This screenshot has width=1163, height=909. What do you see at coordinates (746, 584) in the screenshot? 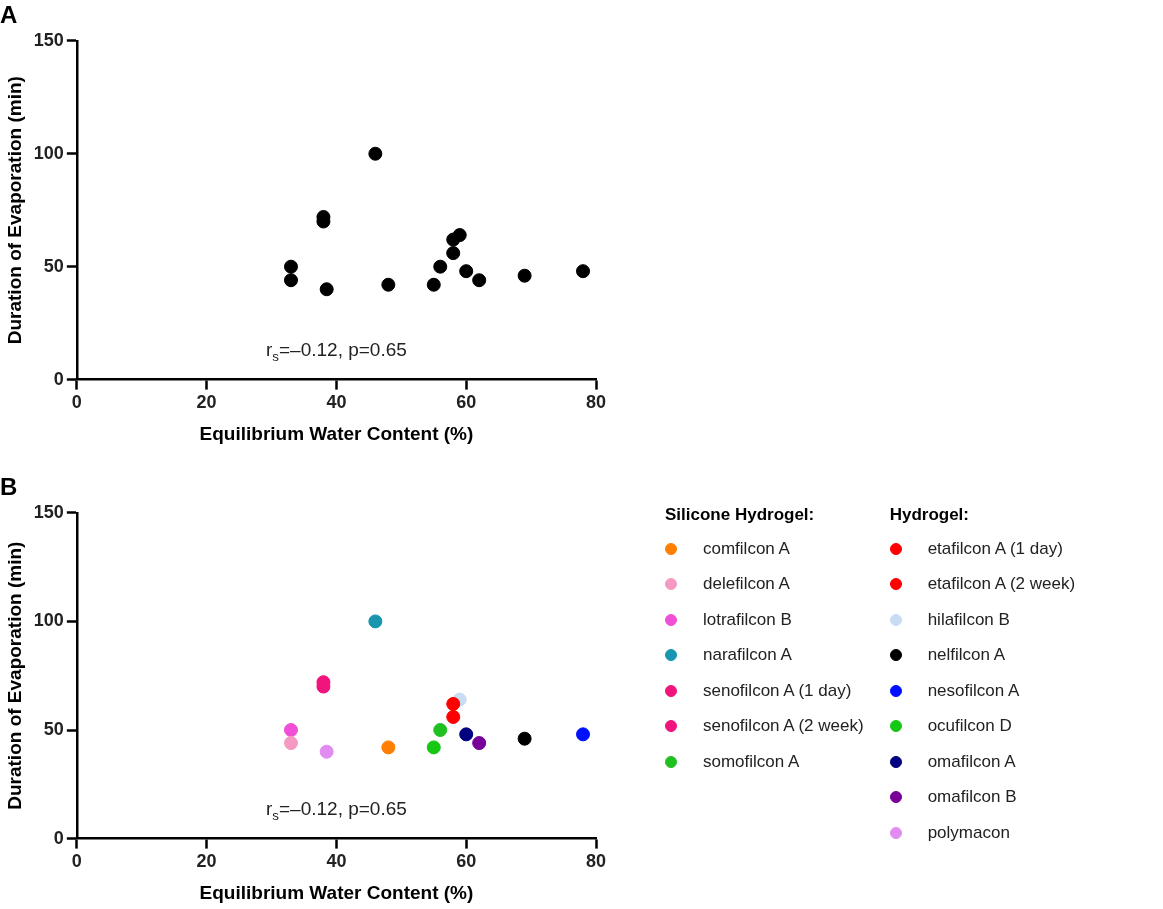
I see `legend-label: delefilcon A` at bounding box center [746, 584].